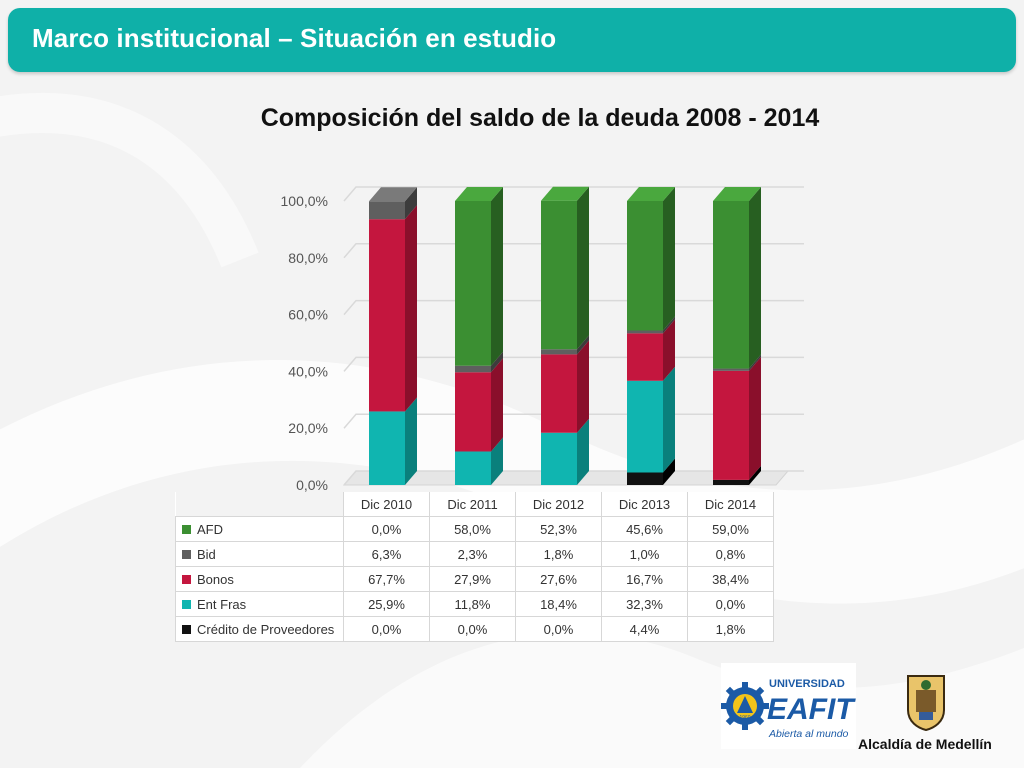  Describe the element at coordinates (558, 579) in the screenshot. I see `data-label: 27,6%` at that location.